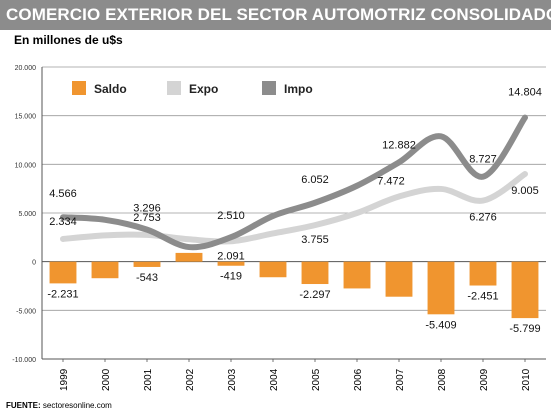  Describe the element at coordinates (203, 89) in the screenshot. I see `legend-label-expo: Expo` at that location.